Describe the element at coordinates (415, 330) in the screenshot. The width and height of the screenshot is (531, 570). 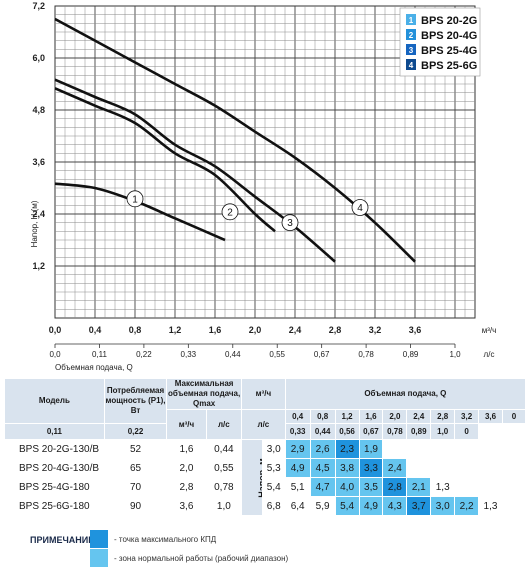
I see `x-tick-label-m3: 3,6` at that location.